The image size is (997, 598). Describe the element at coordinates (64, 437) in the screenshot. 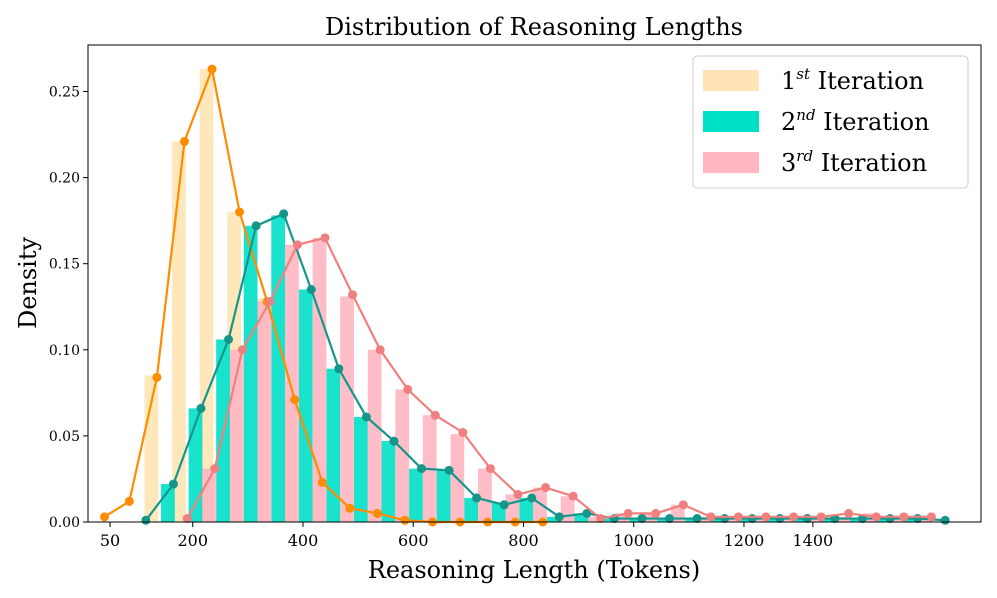

I see `y-tick-label: 0.05` at that location.